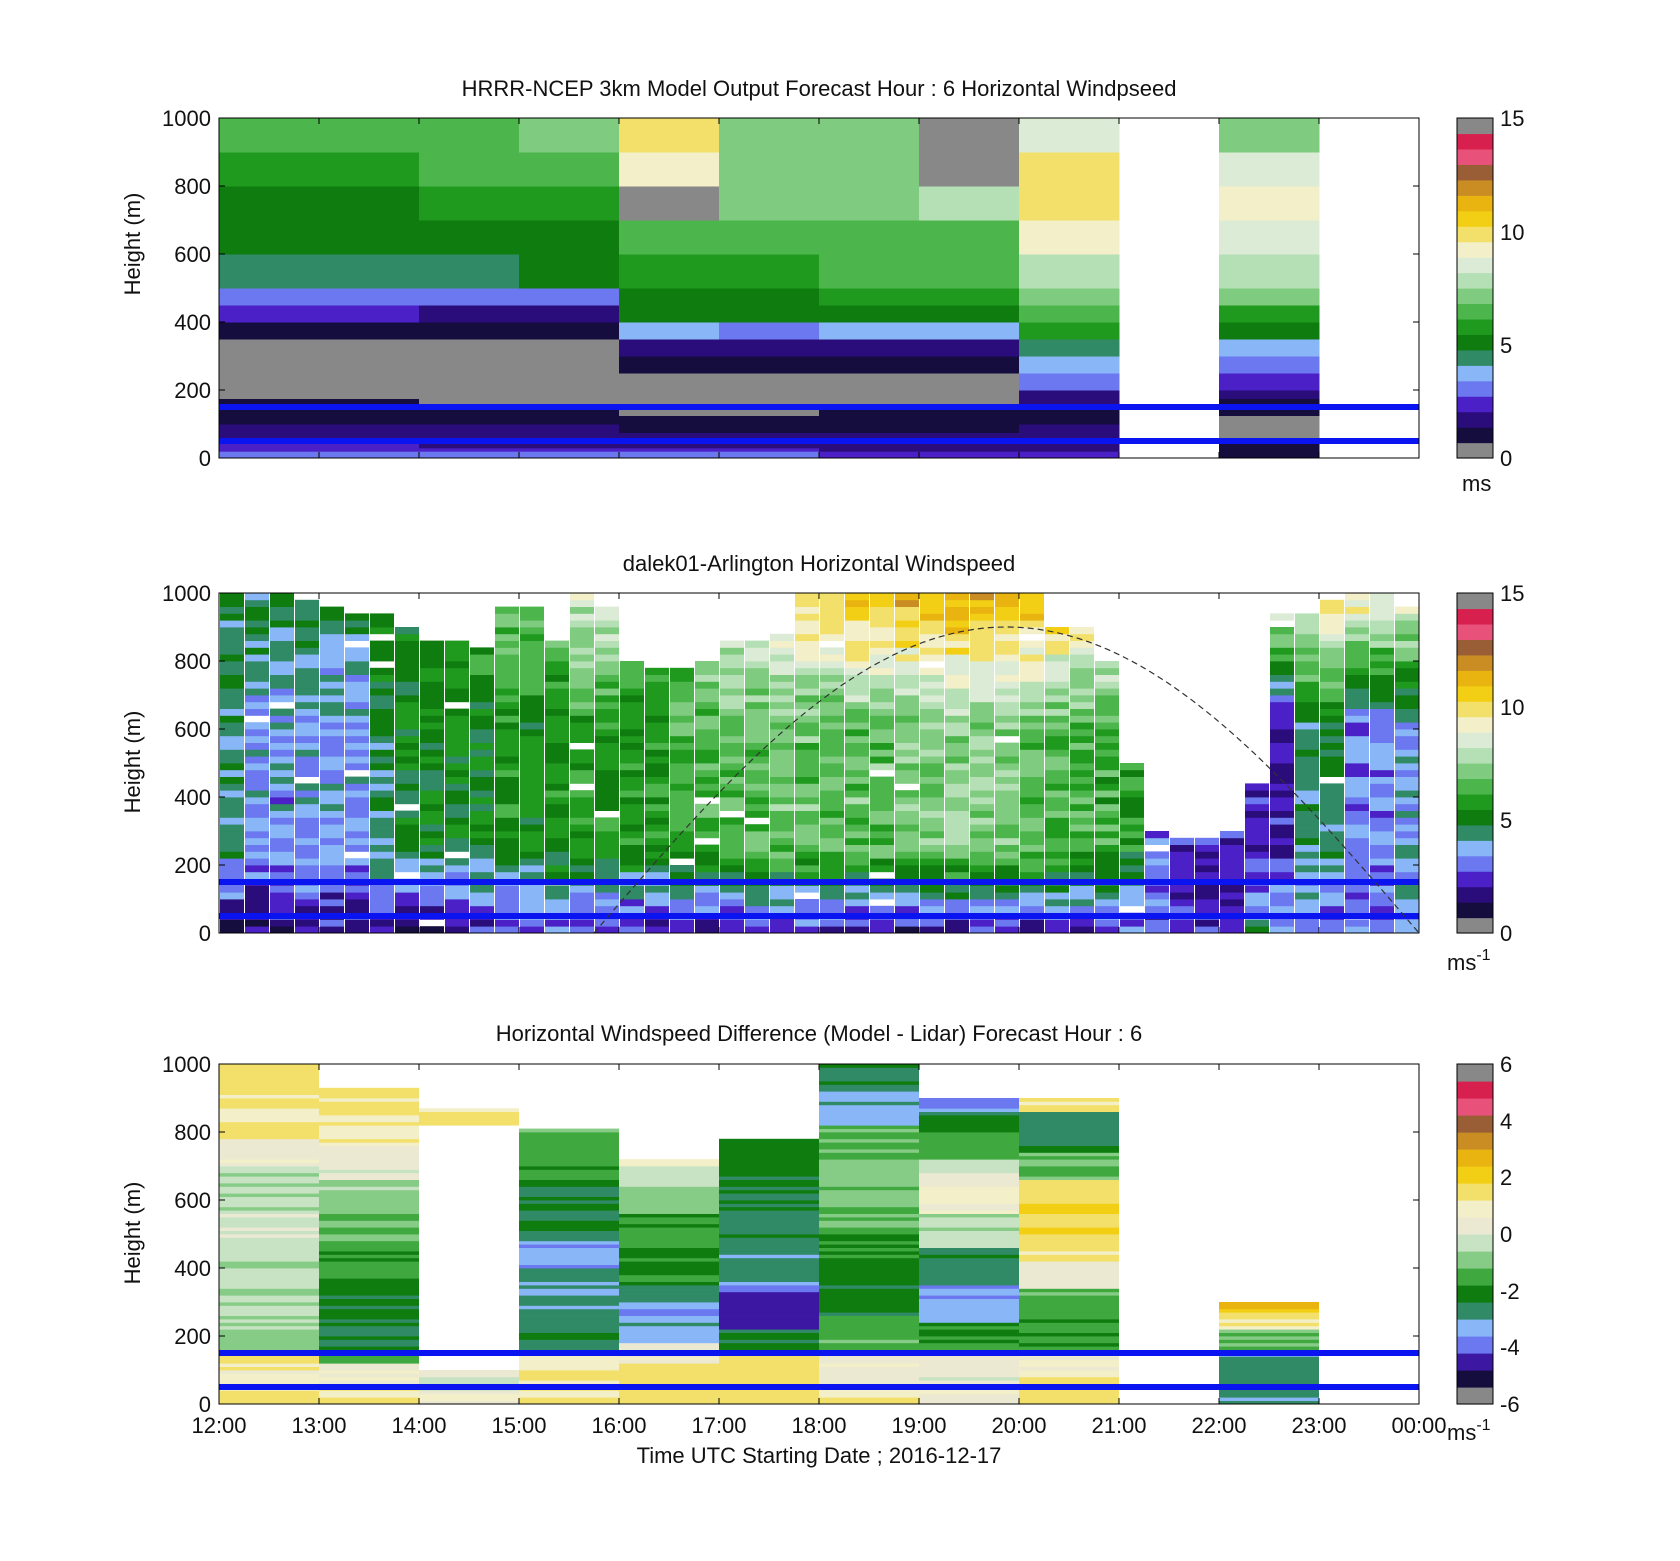  Describe the element at coordinates (1510, 1291) in the screenshot. I see `panel-3-colorbar-tick-m2: -2` at that location.